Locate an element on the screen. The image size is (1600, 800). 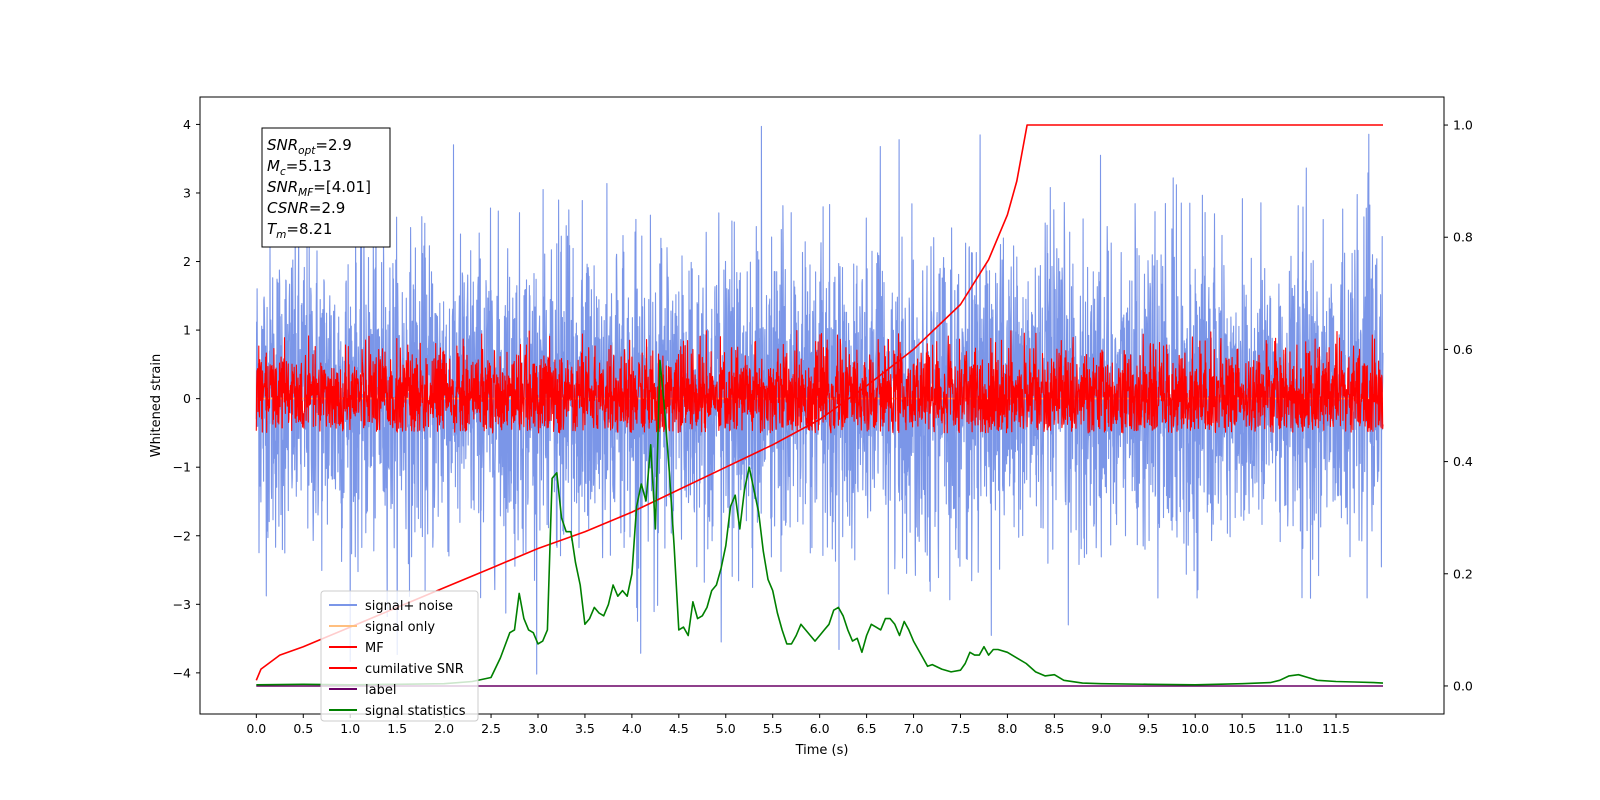
y-axis-label: Whitened strain is located at coordinates (156, 405).